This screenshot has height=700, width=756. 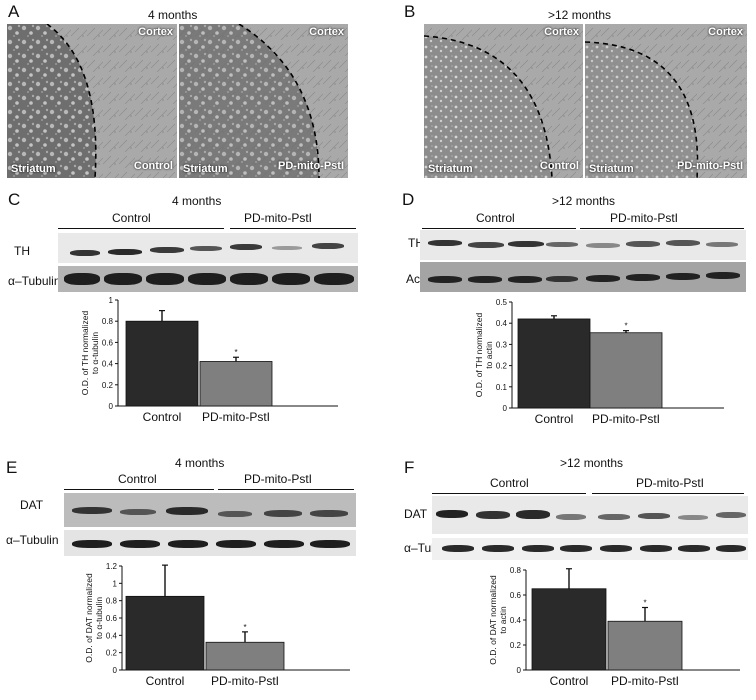 I want to click on panel-title-a: 4 months, so click(x=173, y=15).